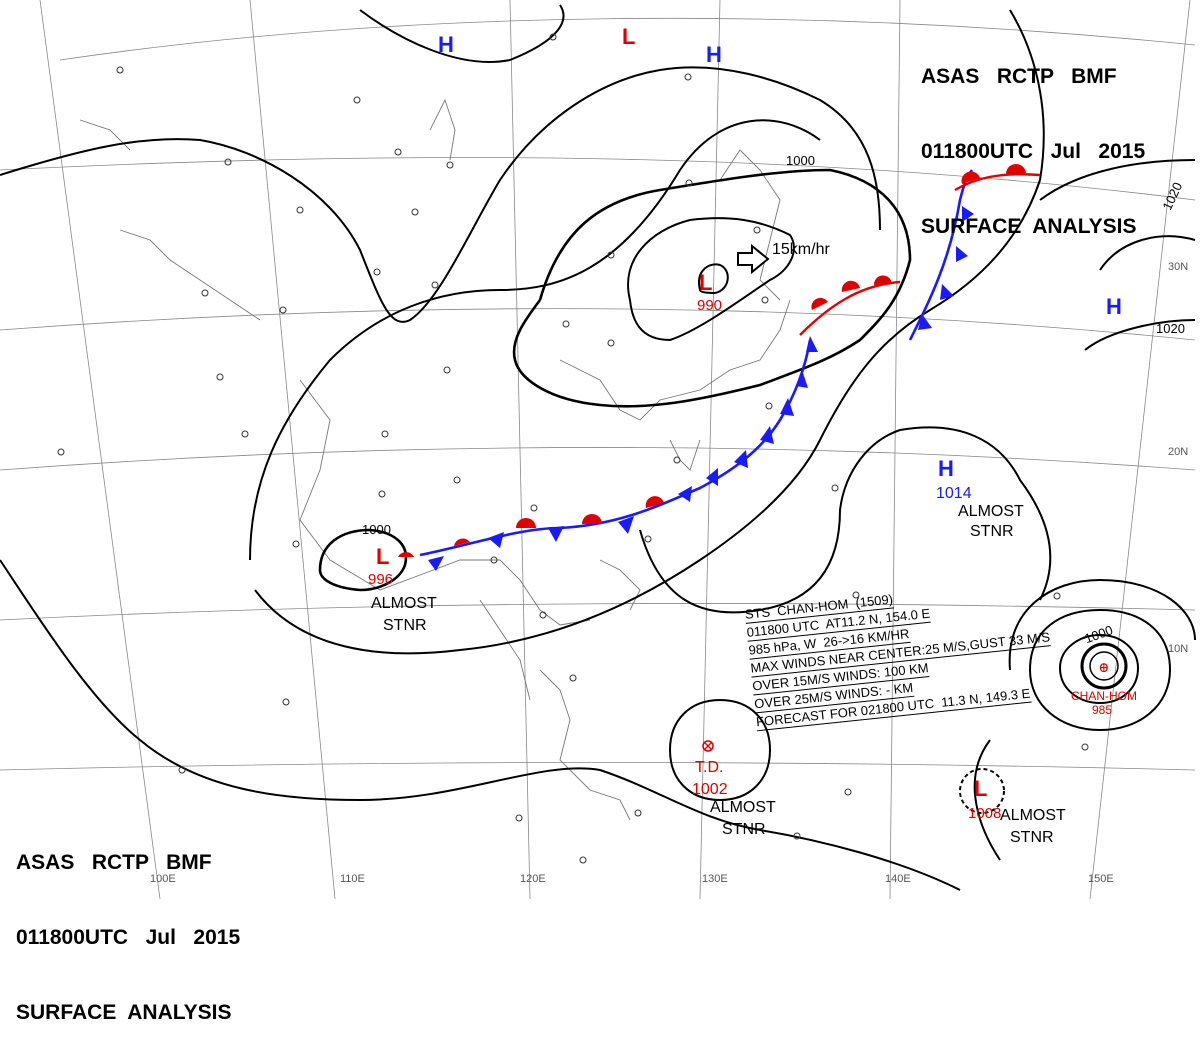 The height and width of the screenshot is (1050, 1200). Describe the element at coordinates (898, 879) in the screenshot. I see `lon-label-140e: 140E` at that location.